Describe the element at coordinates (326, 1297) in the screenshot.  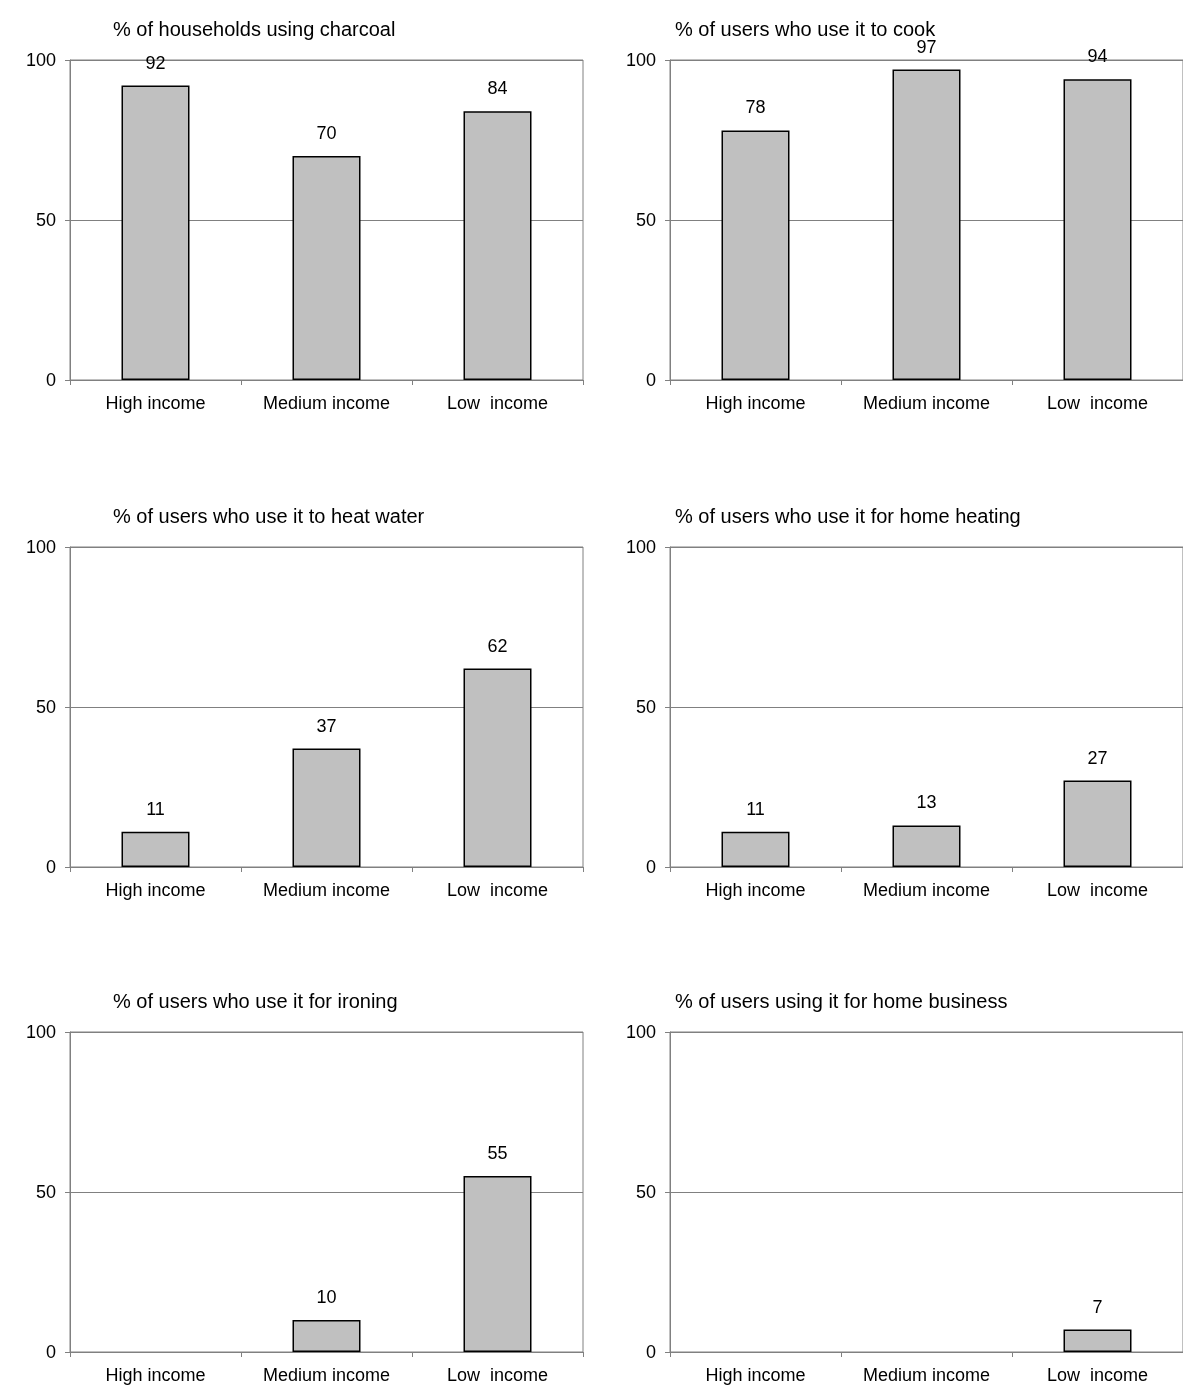
I see `data-label: 10` at that location.